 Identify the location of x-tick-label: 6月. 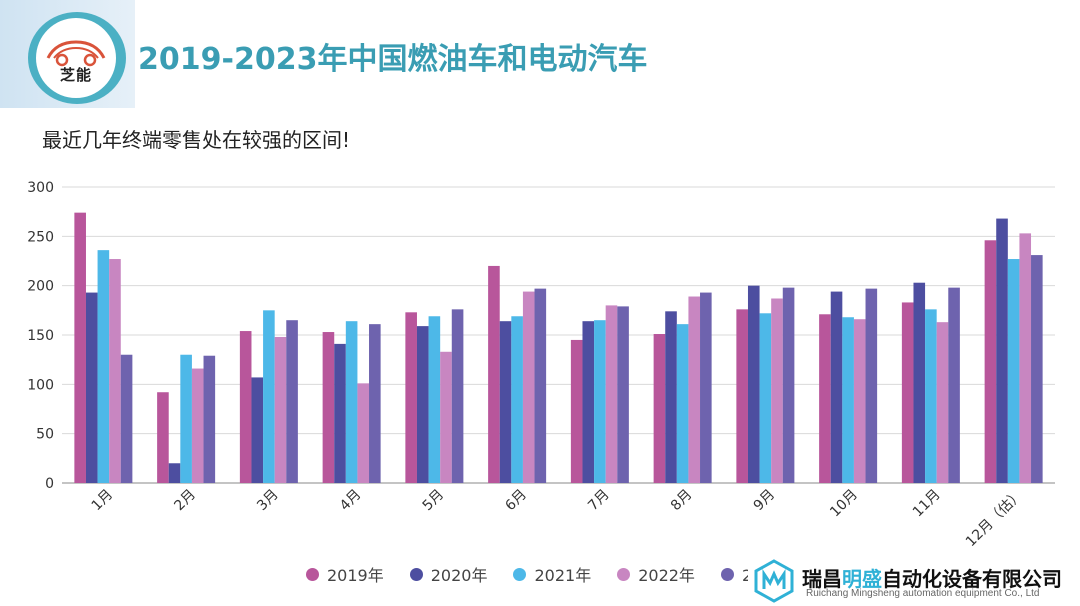
(516, 501).